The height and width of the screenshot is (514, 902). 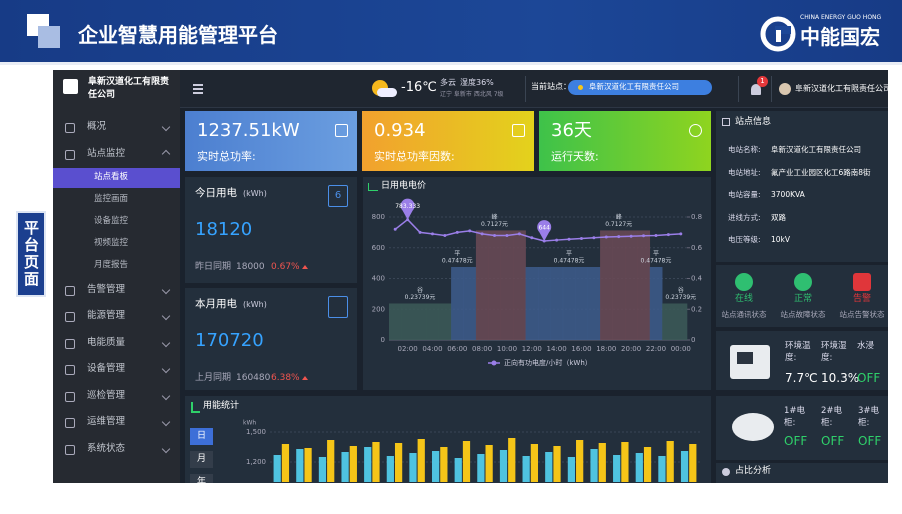 I want to click on status-label: 站点告警状态, so click(x=862, y=314).